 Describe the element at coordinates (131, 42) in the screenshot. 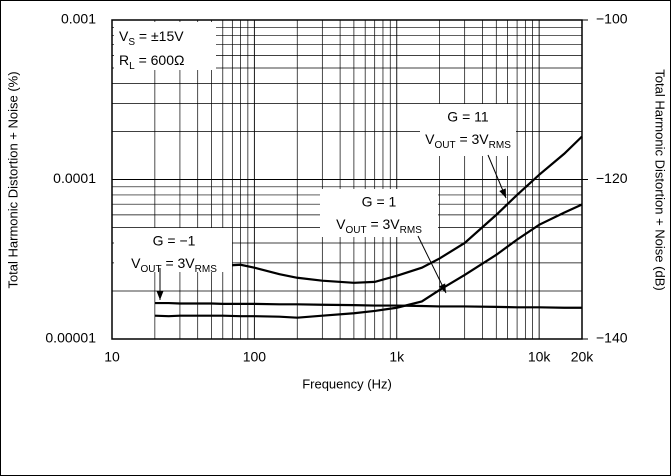

I see `subscript: S` at that location.